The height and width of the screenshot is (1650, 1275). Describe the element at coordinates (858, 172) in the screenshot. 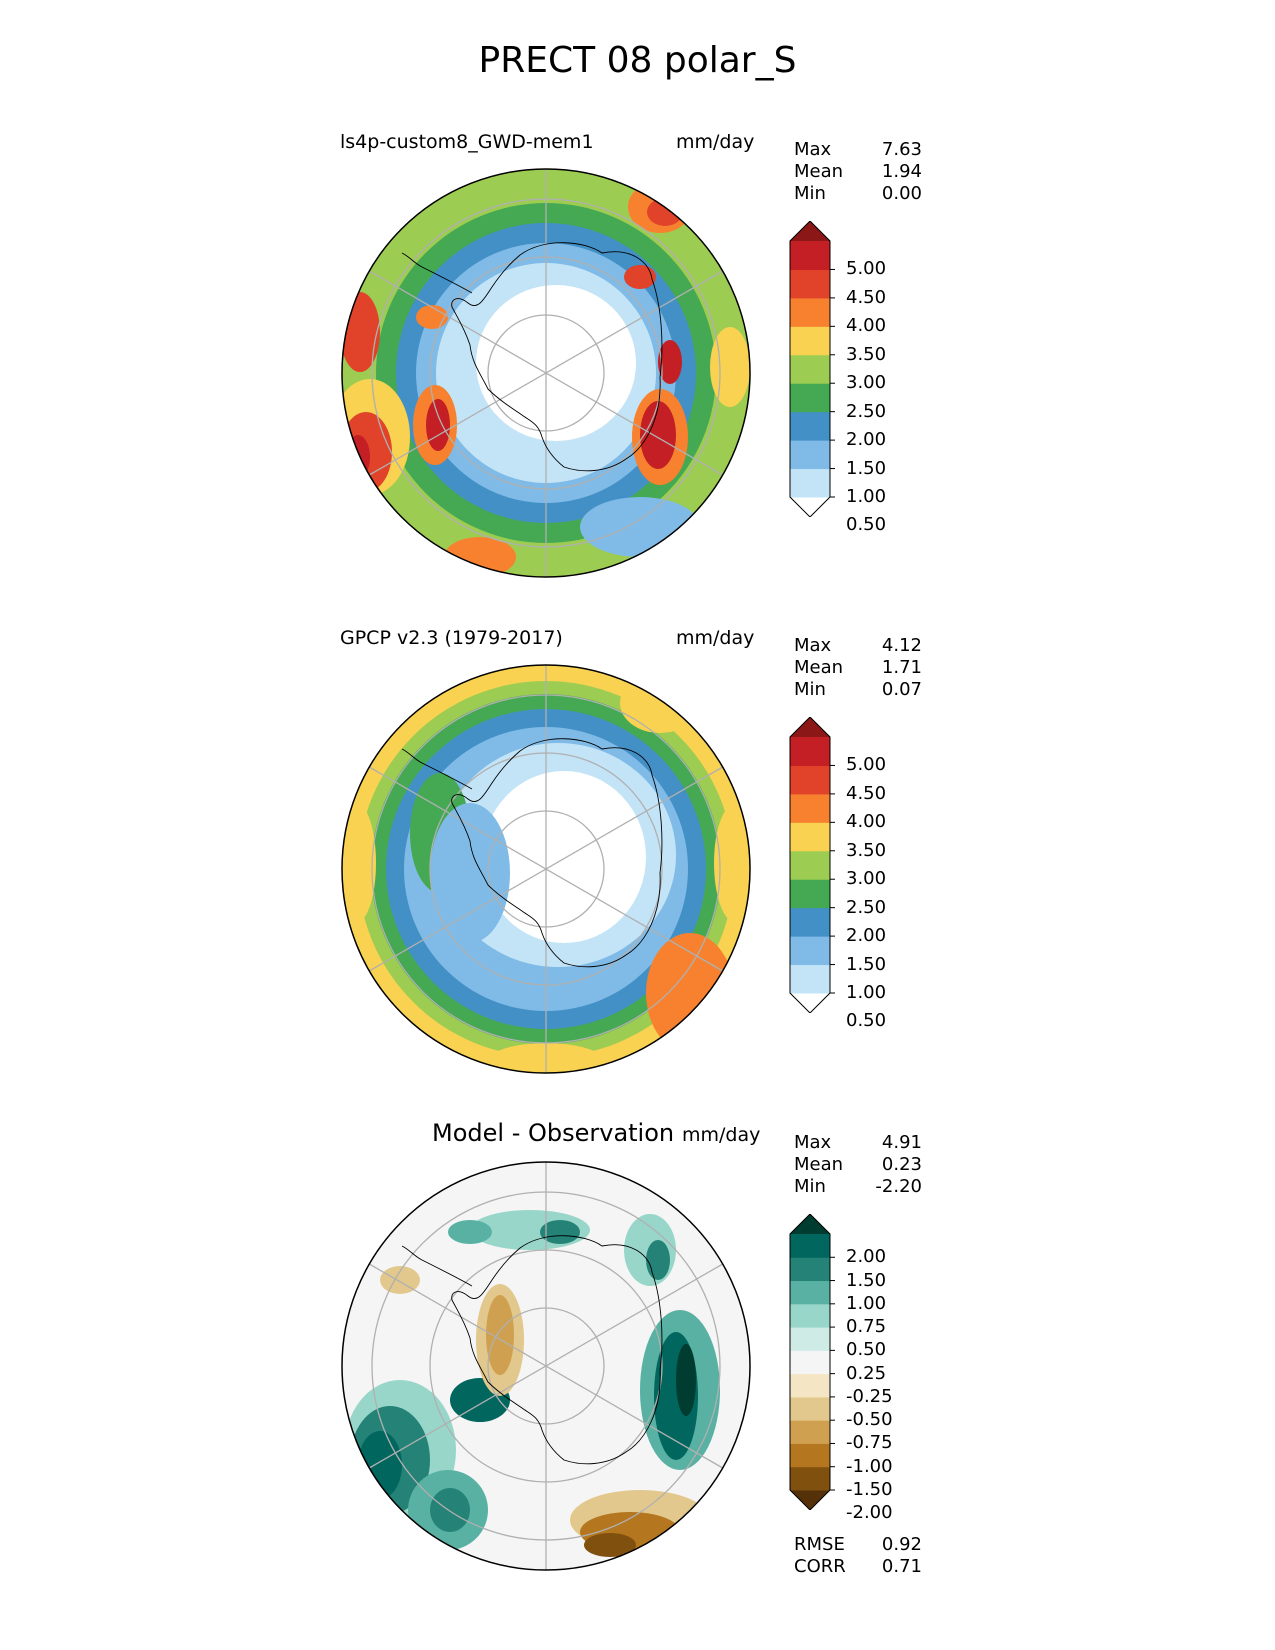

I see `stats-block: Max 7.63 Mean 1.94 Min 0.00` at that location.